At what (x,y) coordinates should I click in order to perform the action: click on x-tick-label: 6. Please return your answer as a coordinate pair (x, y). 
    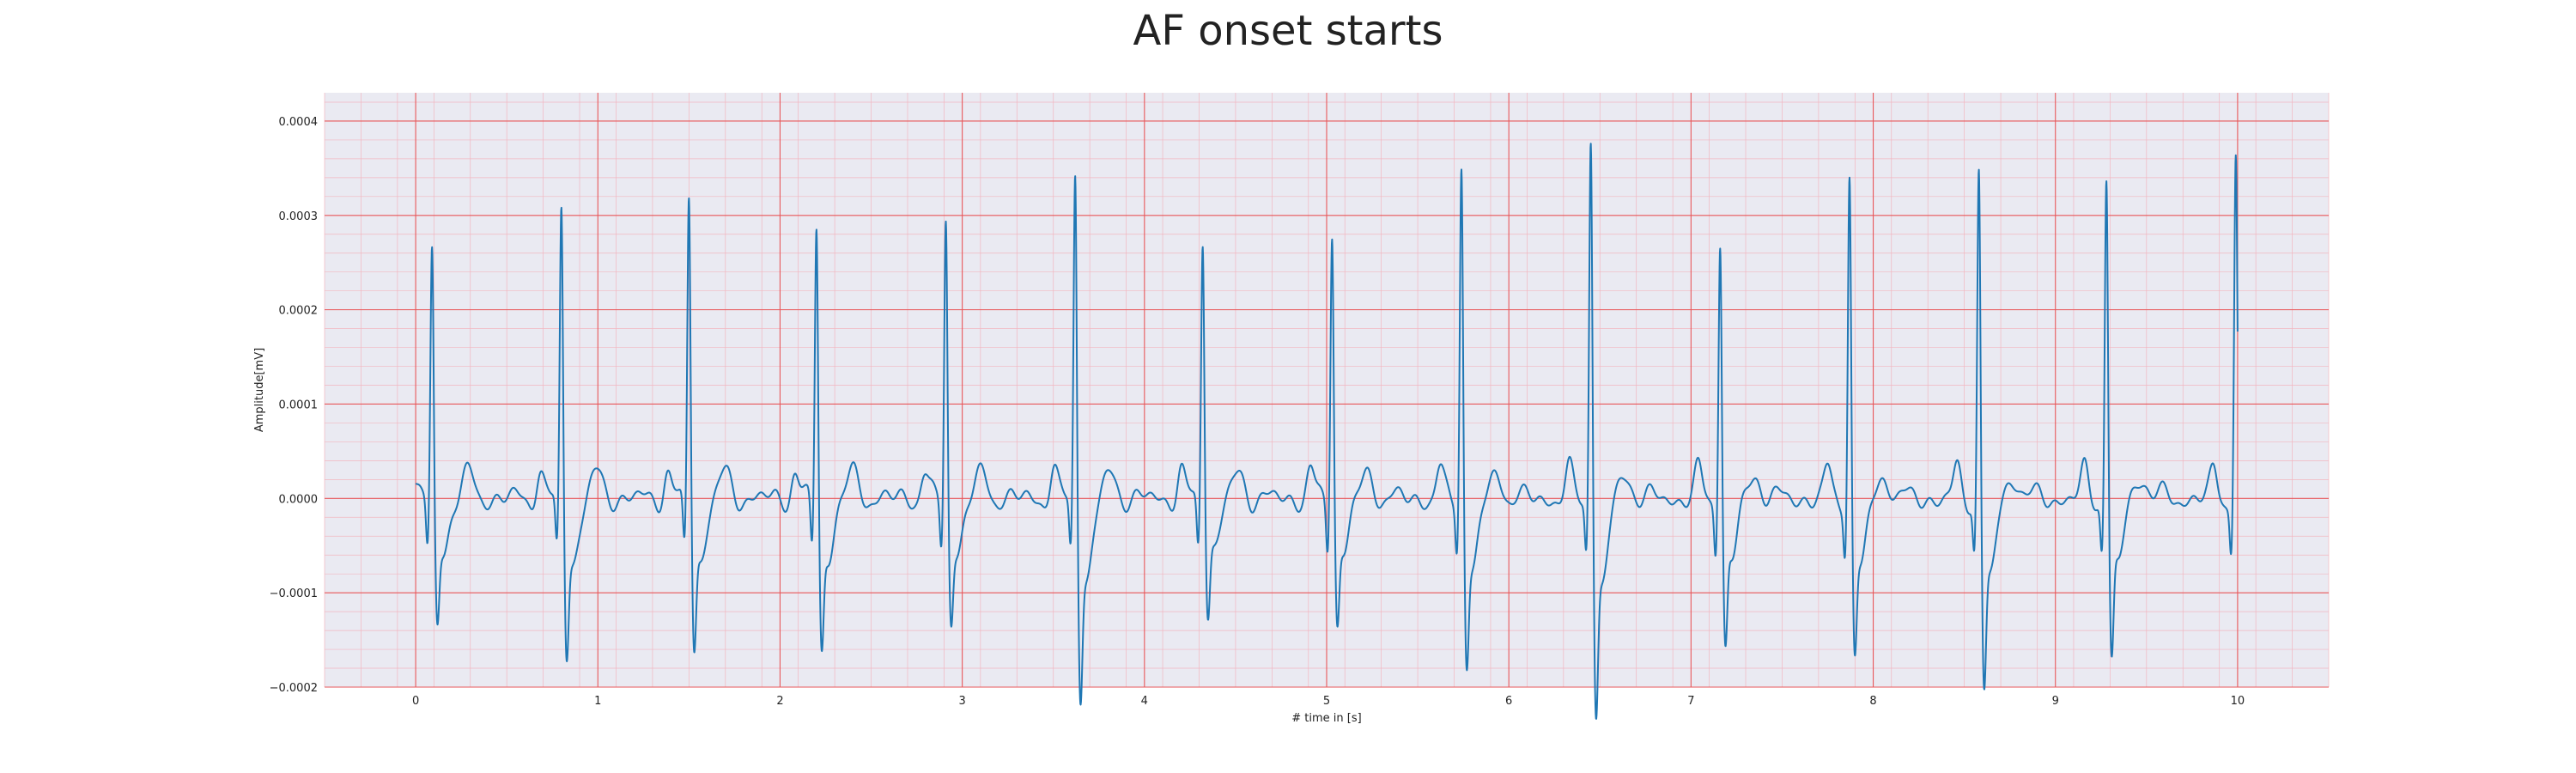
    Looking at the image, I should click on (1508, 701).